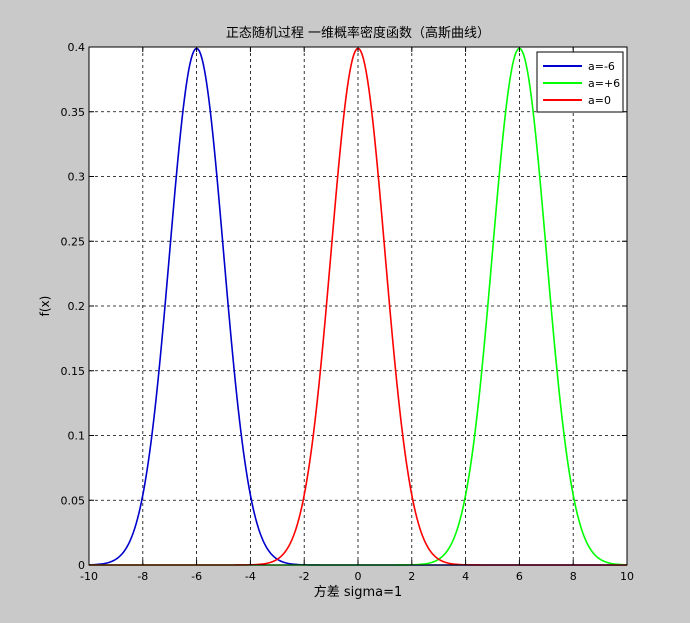 This screenshot has width=690, height=623. What do you see at coordinates (77, 306) in the screenshot?
I see `y-tick-label: 0.2` at bounding box center [77, 306].